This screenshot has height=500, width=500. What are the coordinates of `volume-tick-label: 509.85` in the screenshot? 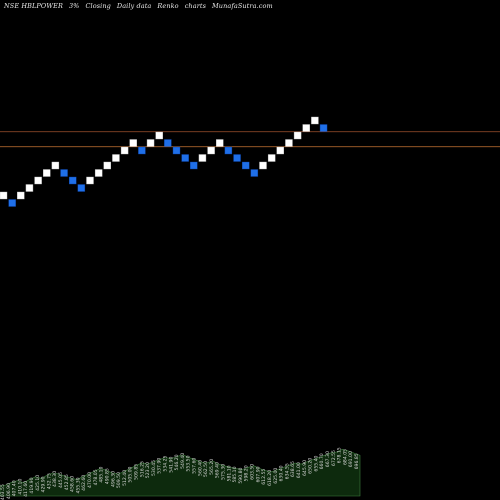 It's located at (136, 472).